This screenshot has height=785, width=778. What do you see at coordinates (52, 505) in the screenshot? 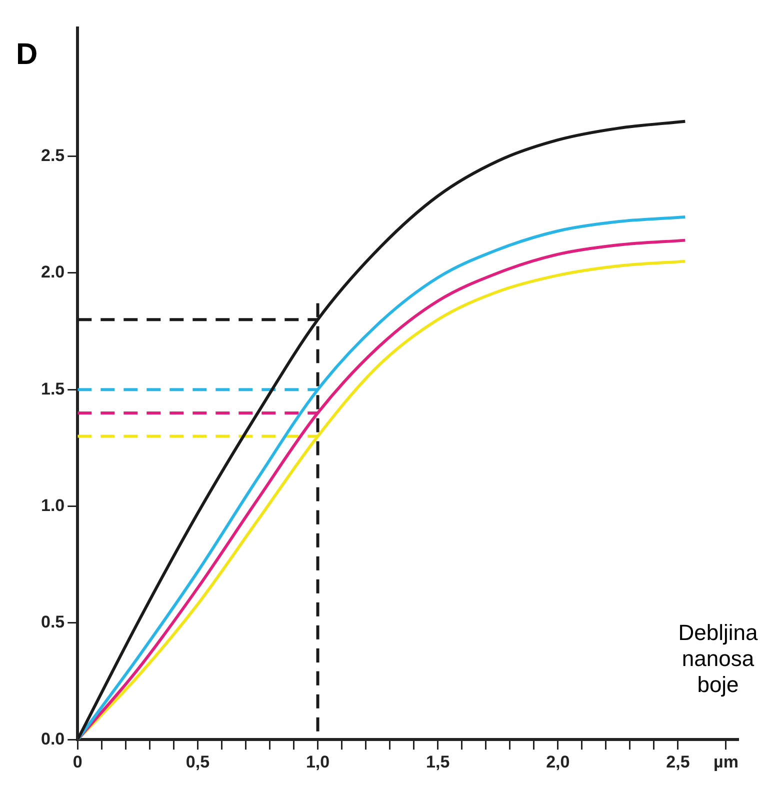
I see `y-tick-label: 1.0` at bounding box center [52, 505].